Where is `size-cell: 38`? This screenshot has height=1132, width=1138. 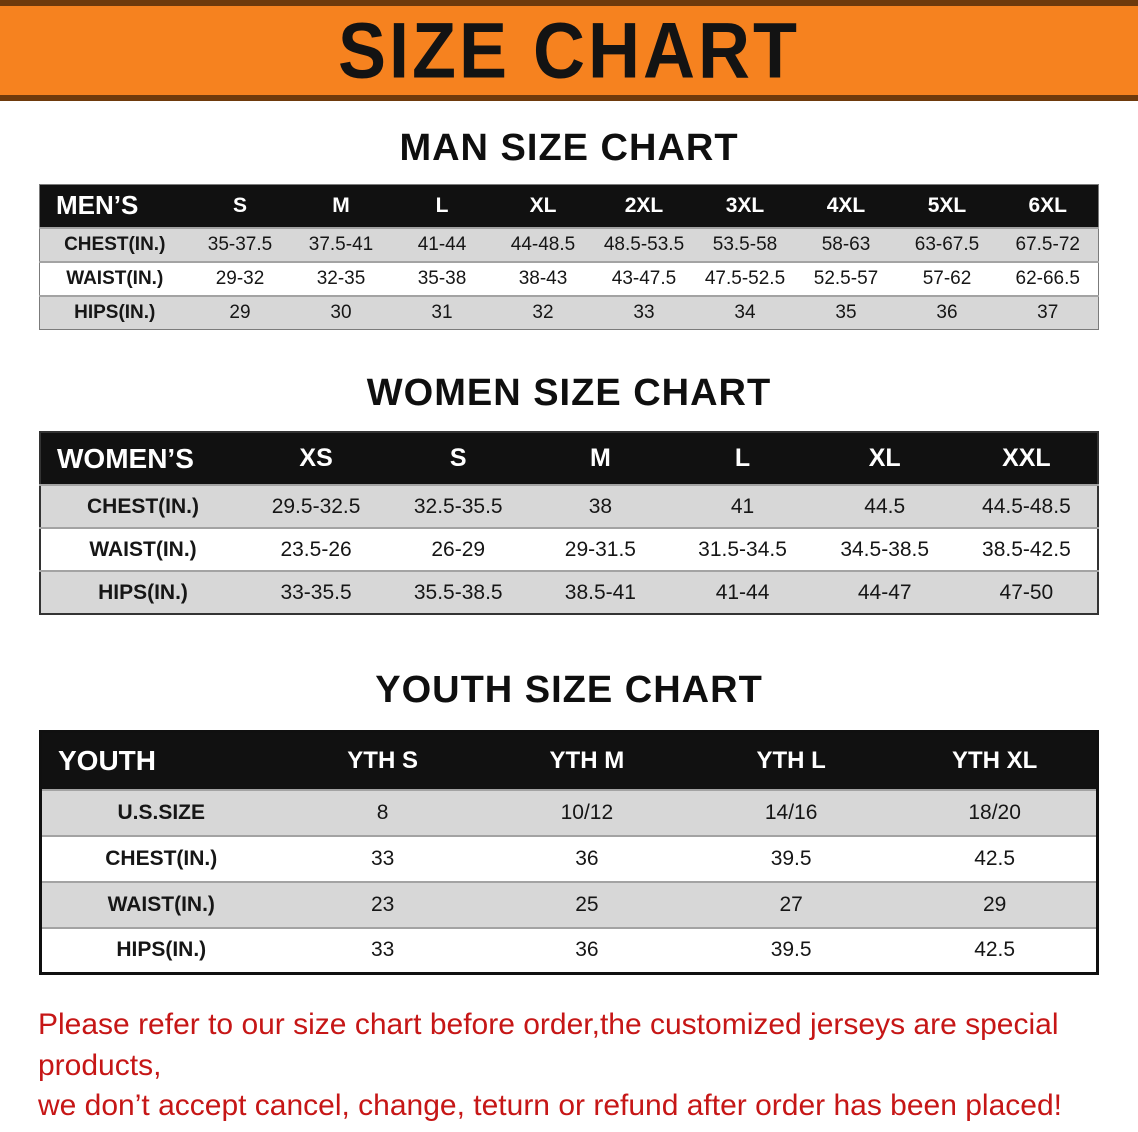 size-cell: 38 is located at coordinates (600, 506).